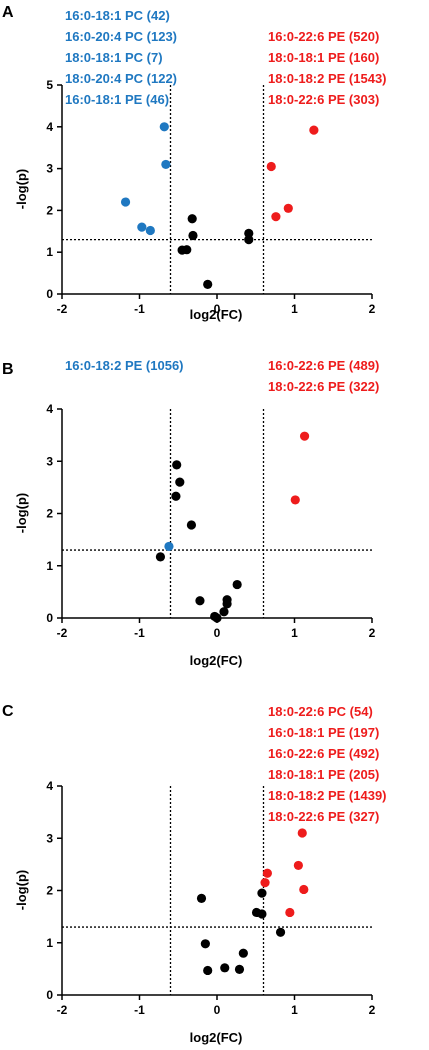 Image resolution: width=429 pixels, height=1050 pixels. Describe the element at coordinates (323, 99) in the screenshot. I see `up-label: 18:0-22:6 PE (303)` at that location.